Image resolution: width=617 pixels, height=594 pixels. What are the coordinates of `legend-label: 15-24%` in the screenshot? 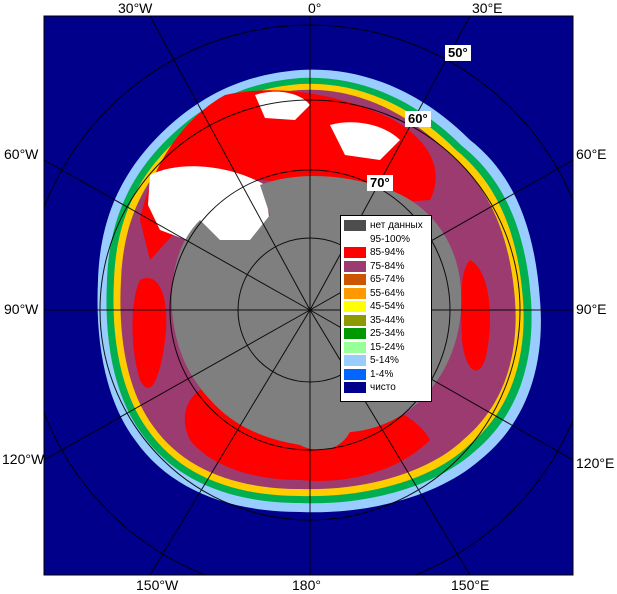 It's located at (387, 347).